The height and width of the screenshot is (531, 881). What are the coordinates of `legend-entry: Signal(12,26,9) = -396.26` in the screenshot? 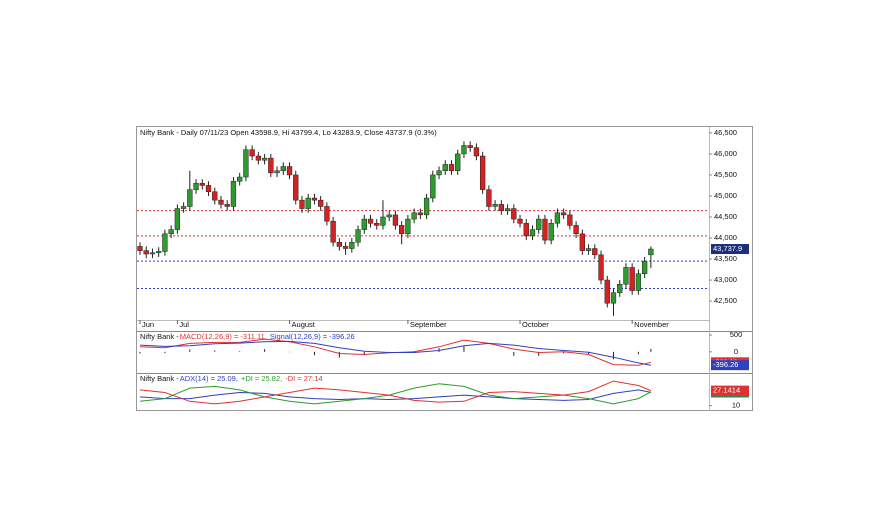 It's located at (312, 336).